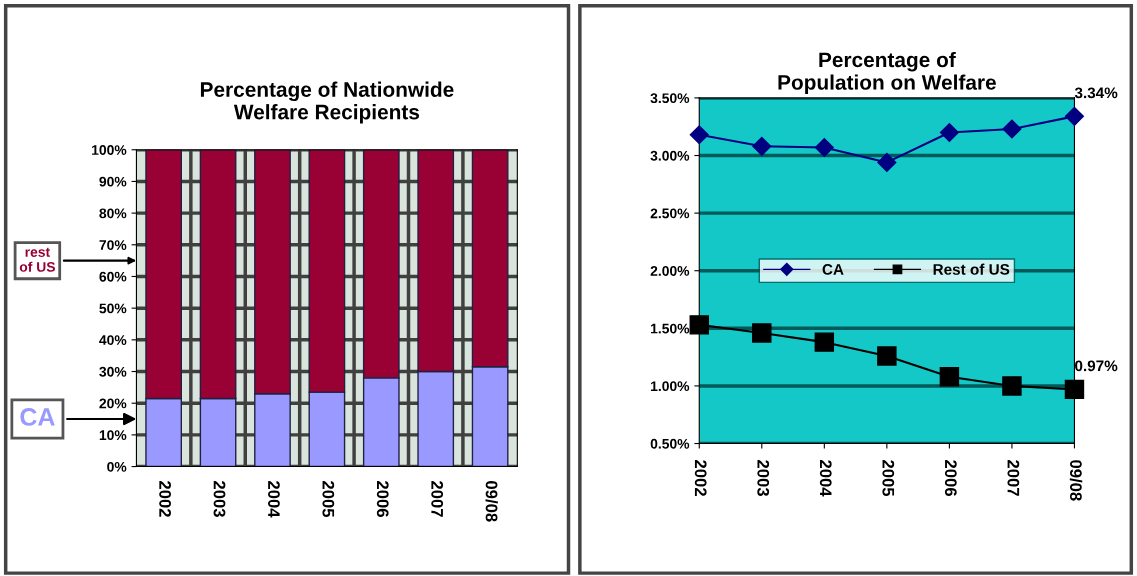 Image resolution: width=1137 pixels, height=576 pixels. Describe the element at coordinates (113, 403) in the screenshot. I see `y-tick-label: 20%` at that location.